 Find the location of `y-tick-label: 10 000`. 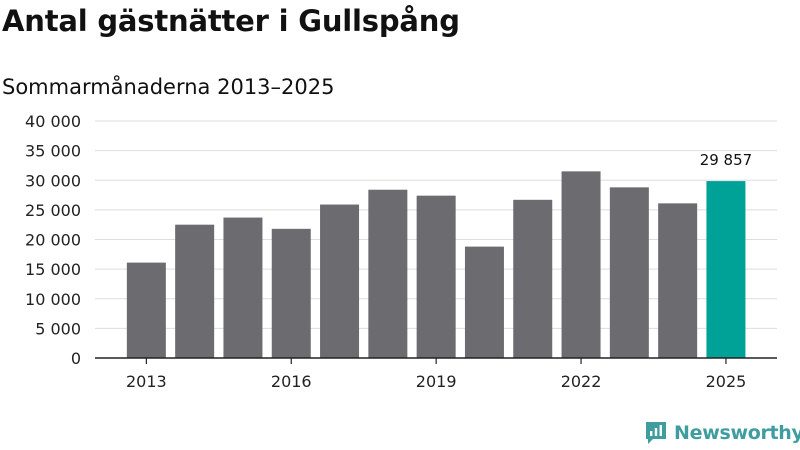

y-tick-label: 10 000 is located at coordinates (53, 299).